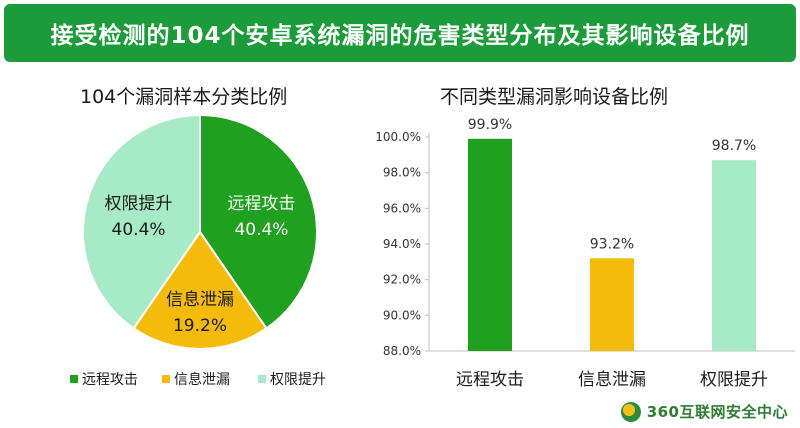 Image resolution: width=800 pixels, height=428 pixels. Describe the element at coordinates (717, 412) in the screenshot. I see `brand-name: 360互联网安全中心` at that location.